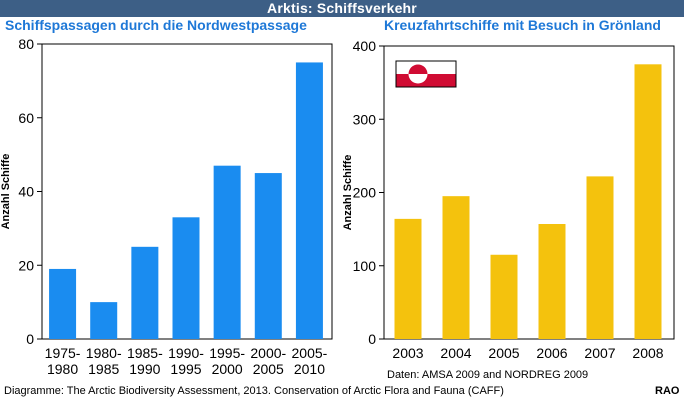 The width and height of the screenshot is (684, 400). Describe the element at coordinates (488, 375) in the screenshot. I see `data-source-note: Daten: AMSA 2009 and NORDREG 2009` at that location.